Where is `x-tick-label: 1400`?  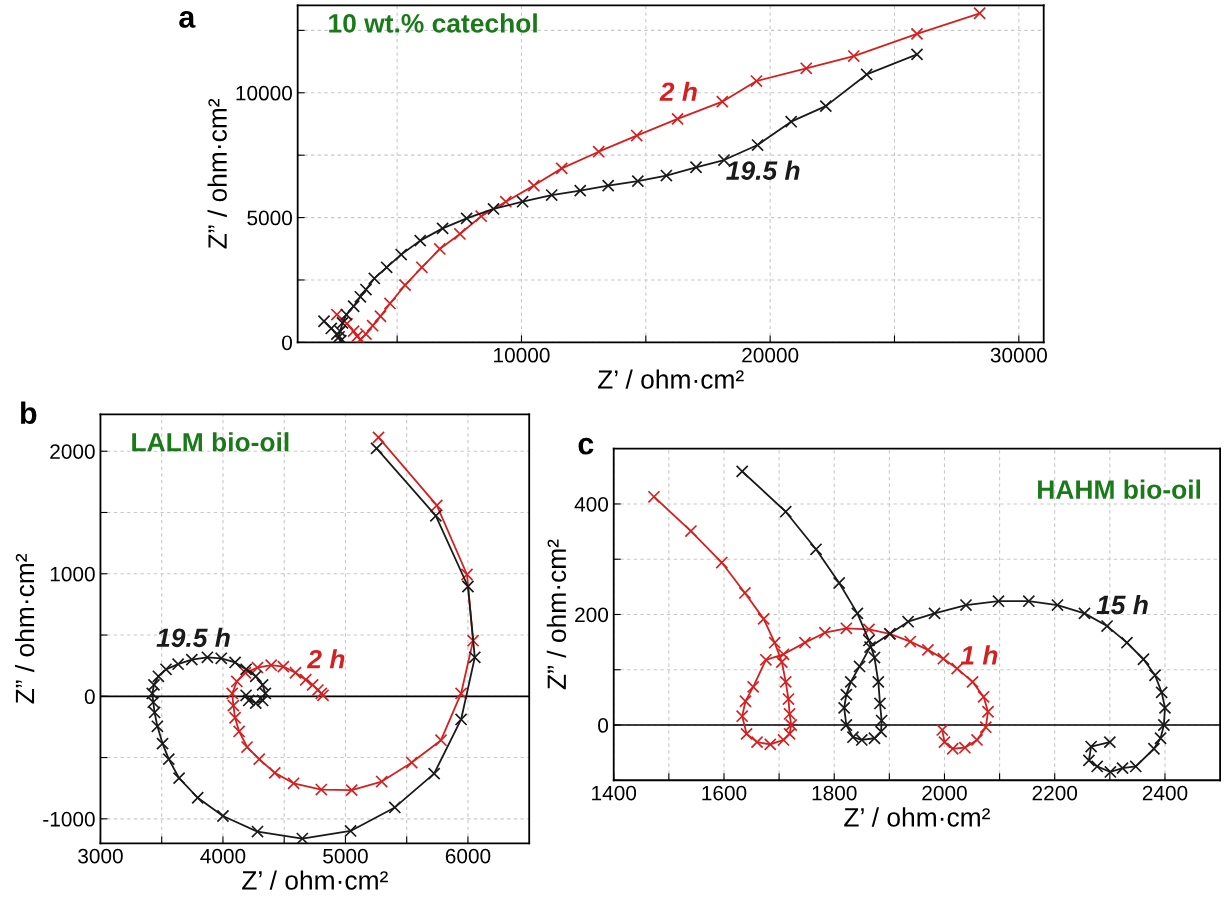 x-tick-label: 1400 is located at coordinates (614, 793).